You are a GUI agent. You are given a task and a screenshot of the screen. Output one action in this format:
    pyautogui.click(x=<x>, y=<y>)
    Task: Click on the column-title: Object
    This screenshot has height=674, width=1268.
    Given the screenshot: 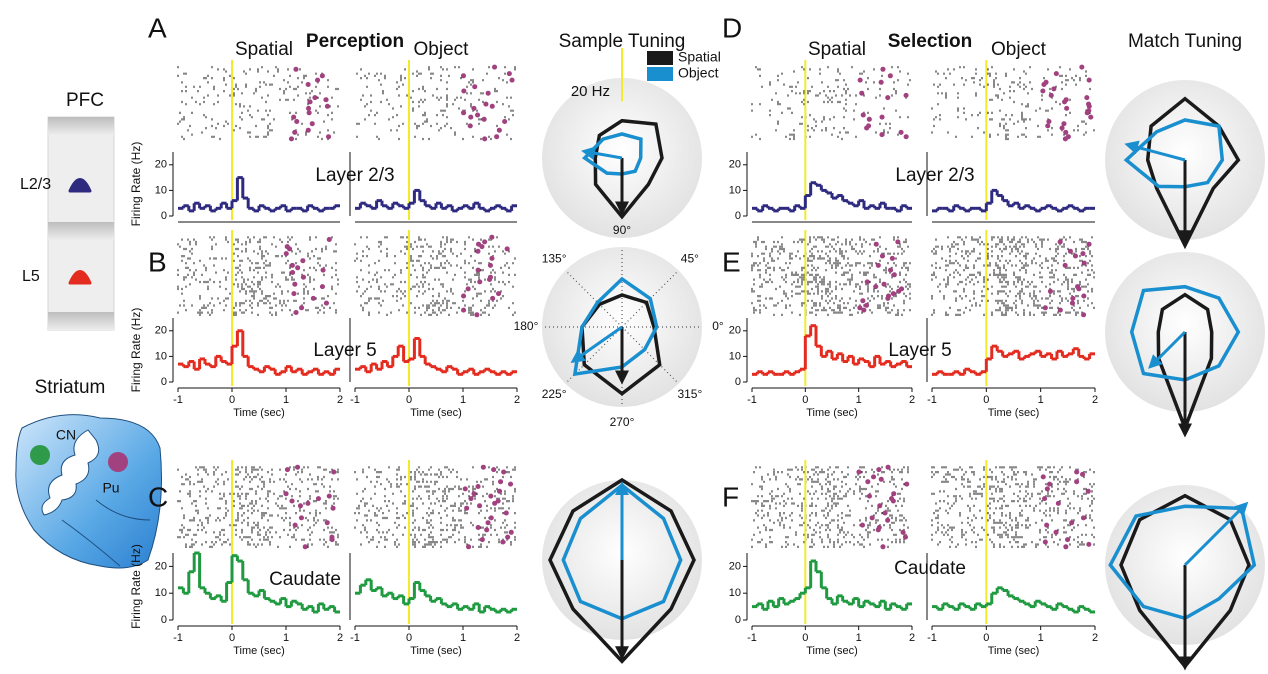 What is the action you would take?
    pyautogui.click(x=1019, y=49)
    